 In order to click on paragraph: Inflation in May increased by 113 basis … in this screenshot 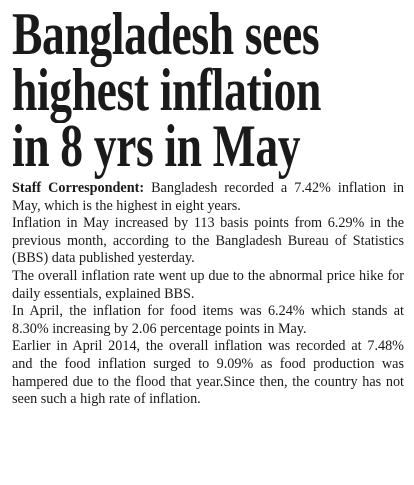, I will do `click(208, 241)`.